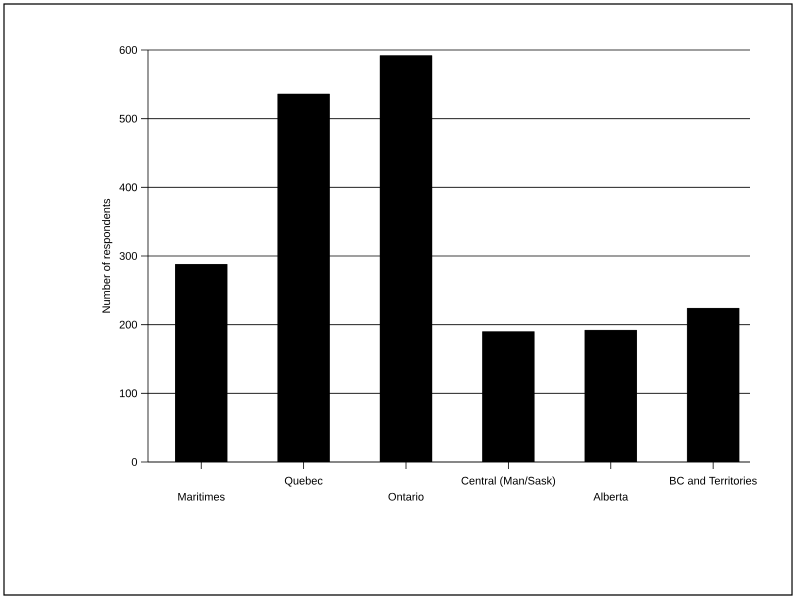 The height and width of the screenshot is (599, 796). What do you see at coordinates (129, 393) in the screenshot?
I see `y-tick-label: 100` at bounding box center [129, 393].